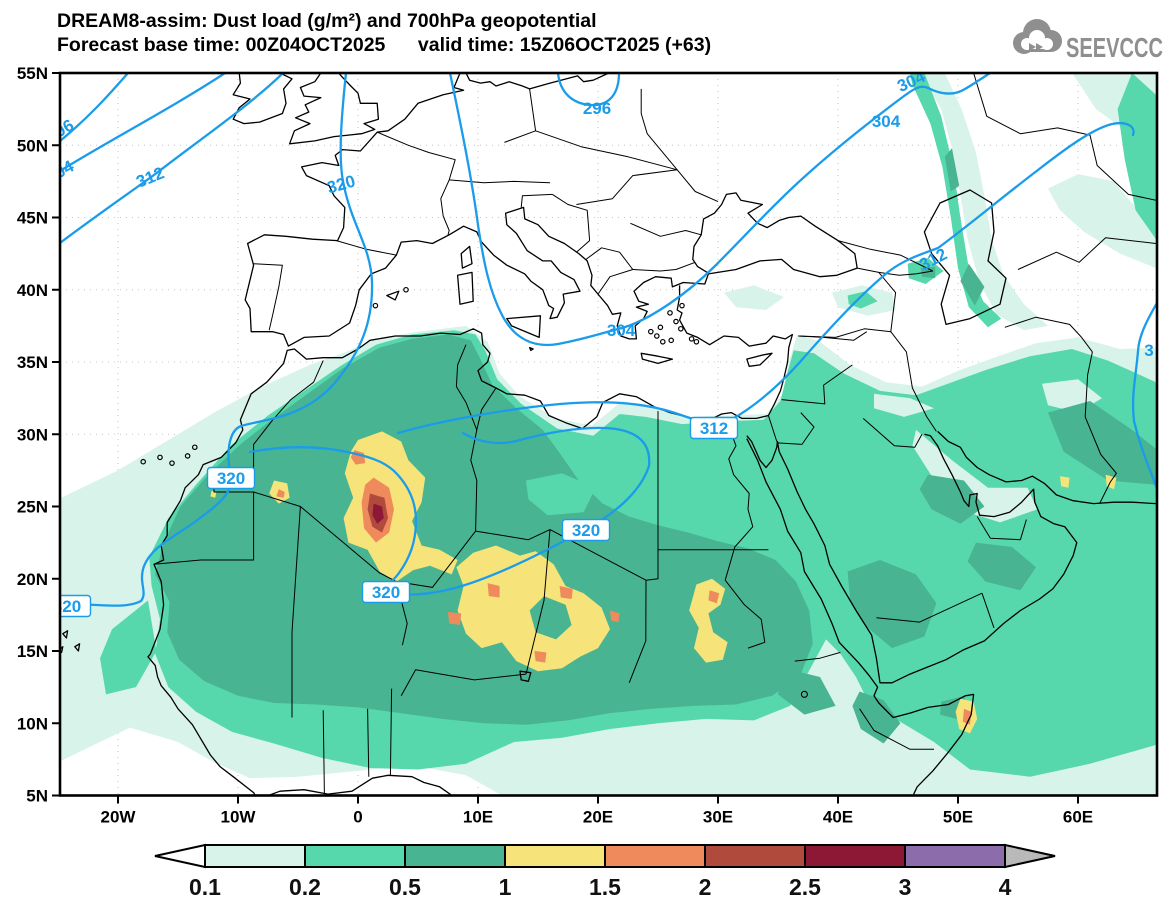  I want to click on lat-axis-label: 20N, so click(32, 579).